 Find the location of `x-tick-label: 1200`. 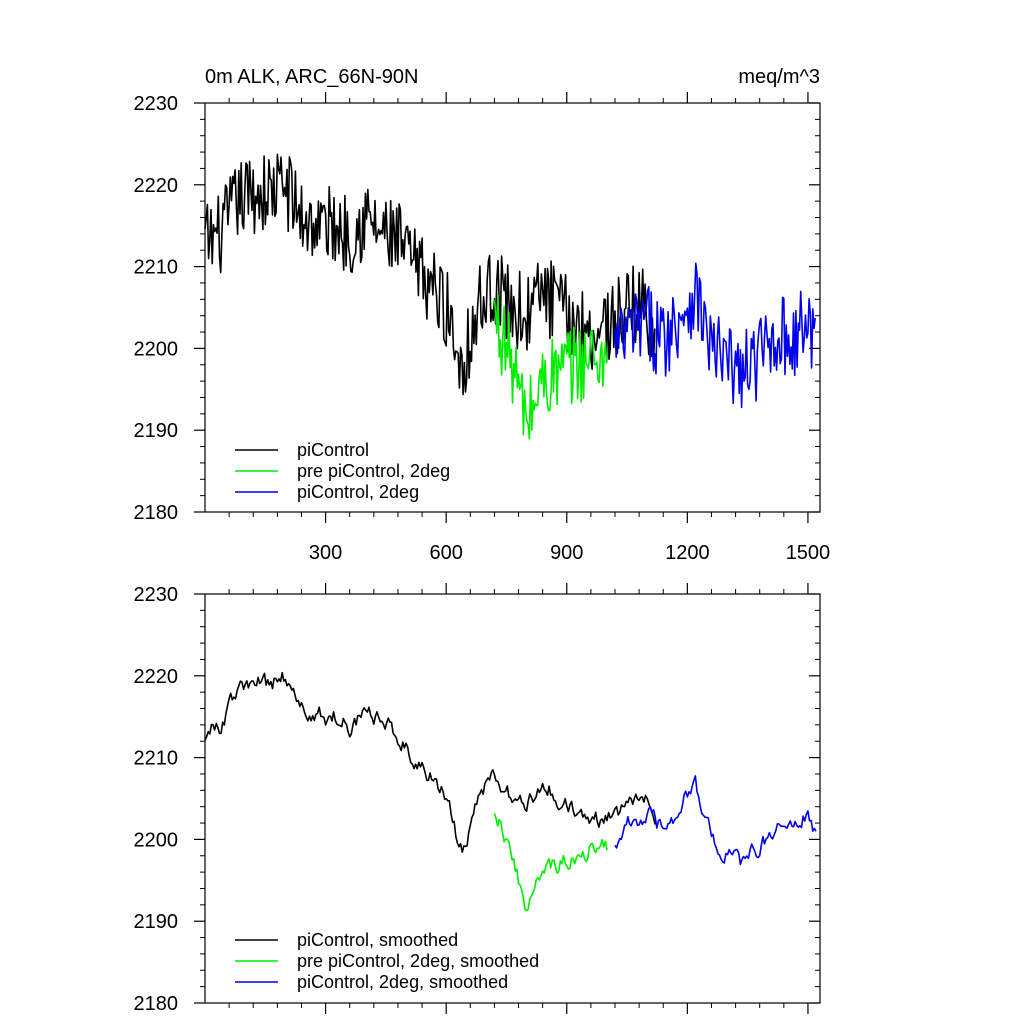

x-tick-label: 1200 is located at coordinates (687, 553).